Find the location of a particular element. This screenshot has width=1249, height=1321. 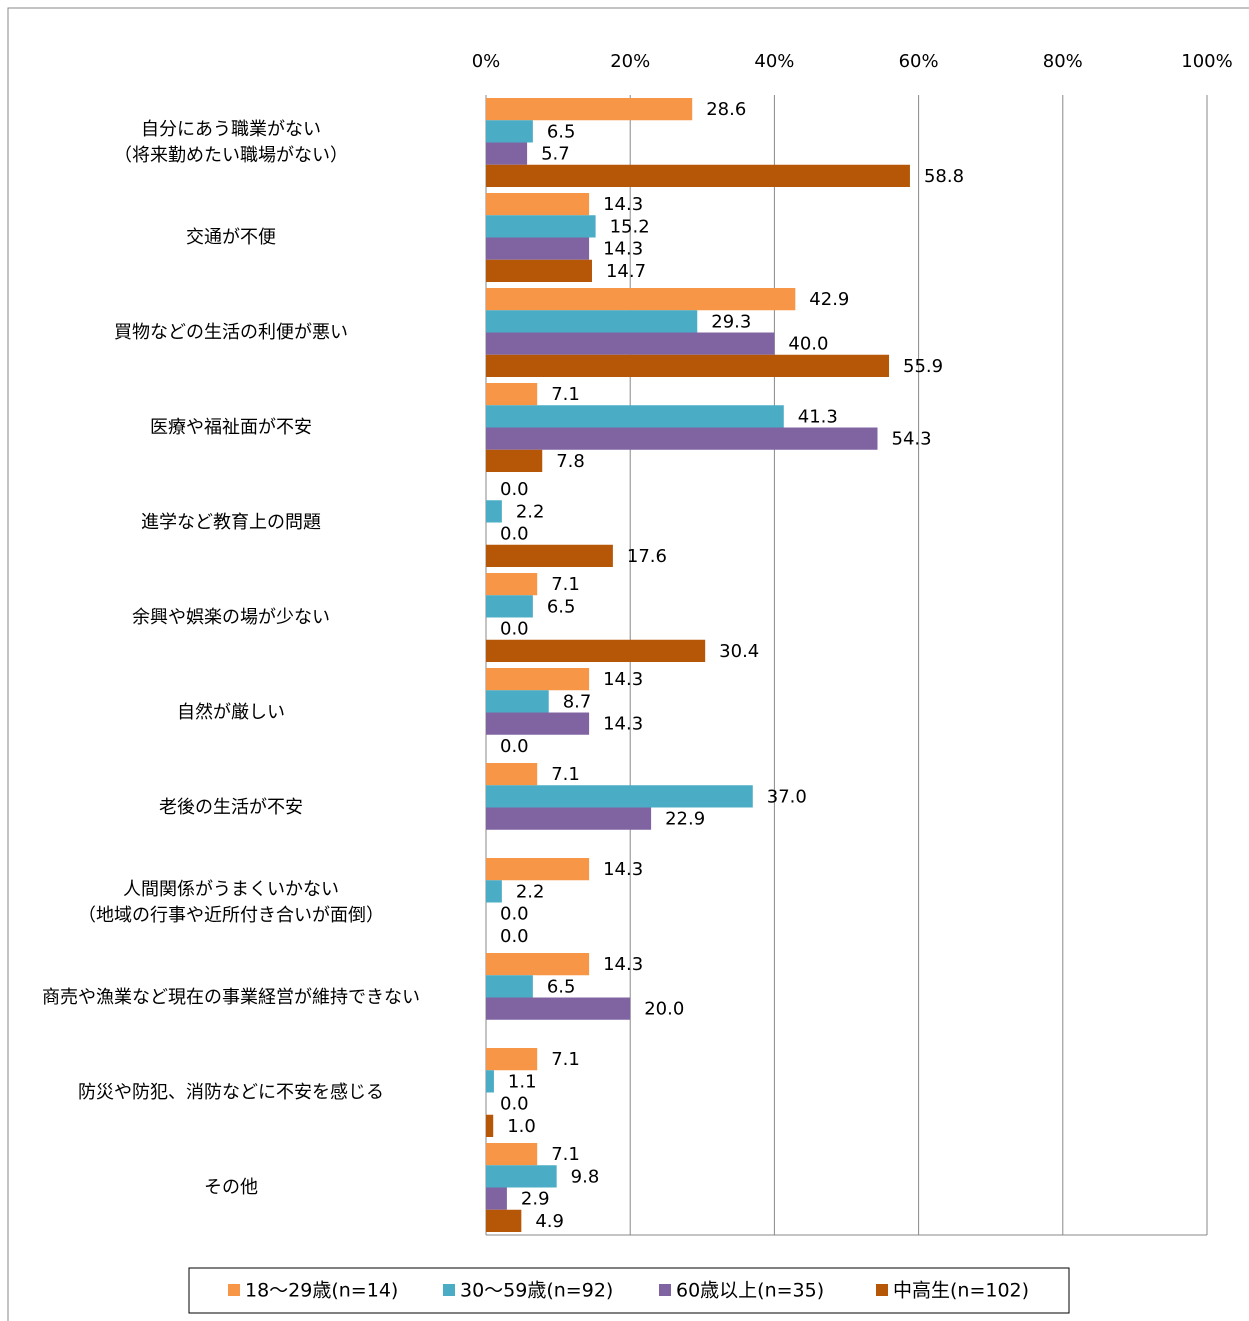

data-label: 1.1 is located at coordinates (522, 1081).